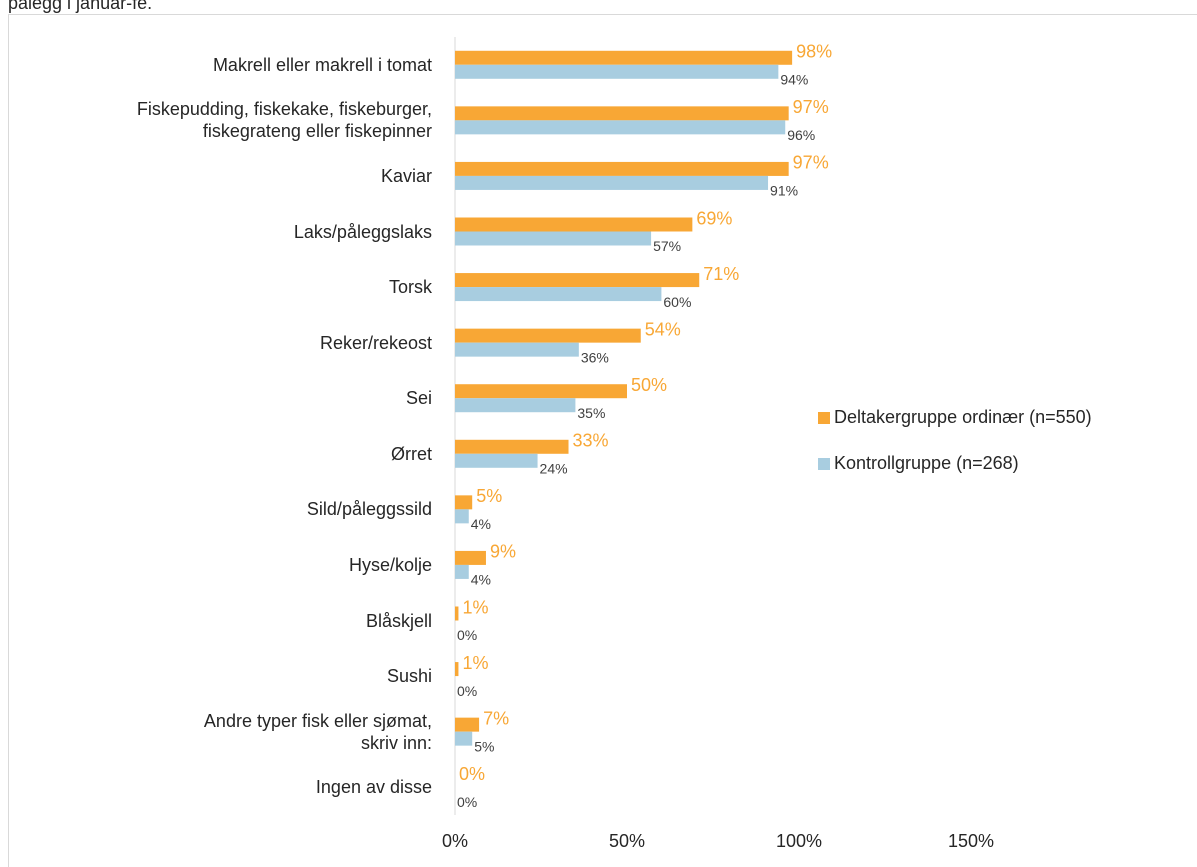 The image size is (1197, 867). What do you see at coordinates (591, 441) in the screenshot?
I see `data-label: 33%` at bounding box center [591, 441].